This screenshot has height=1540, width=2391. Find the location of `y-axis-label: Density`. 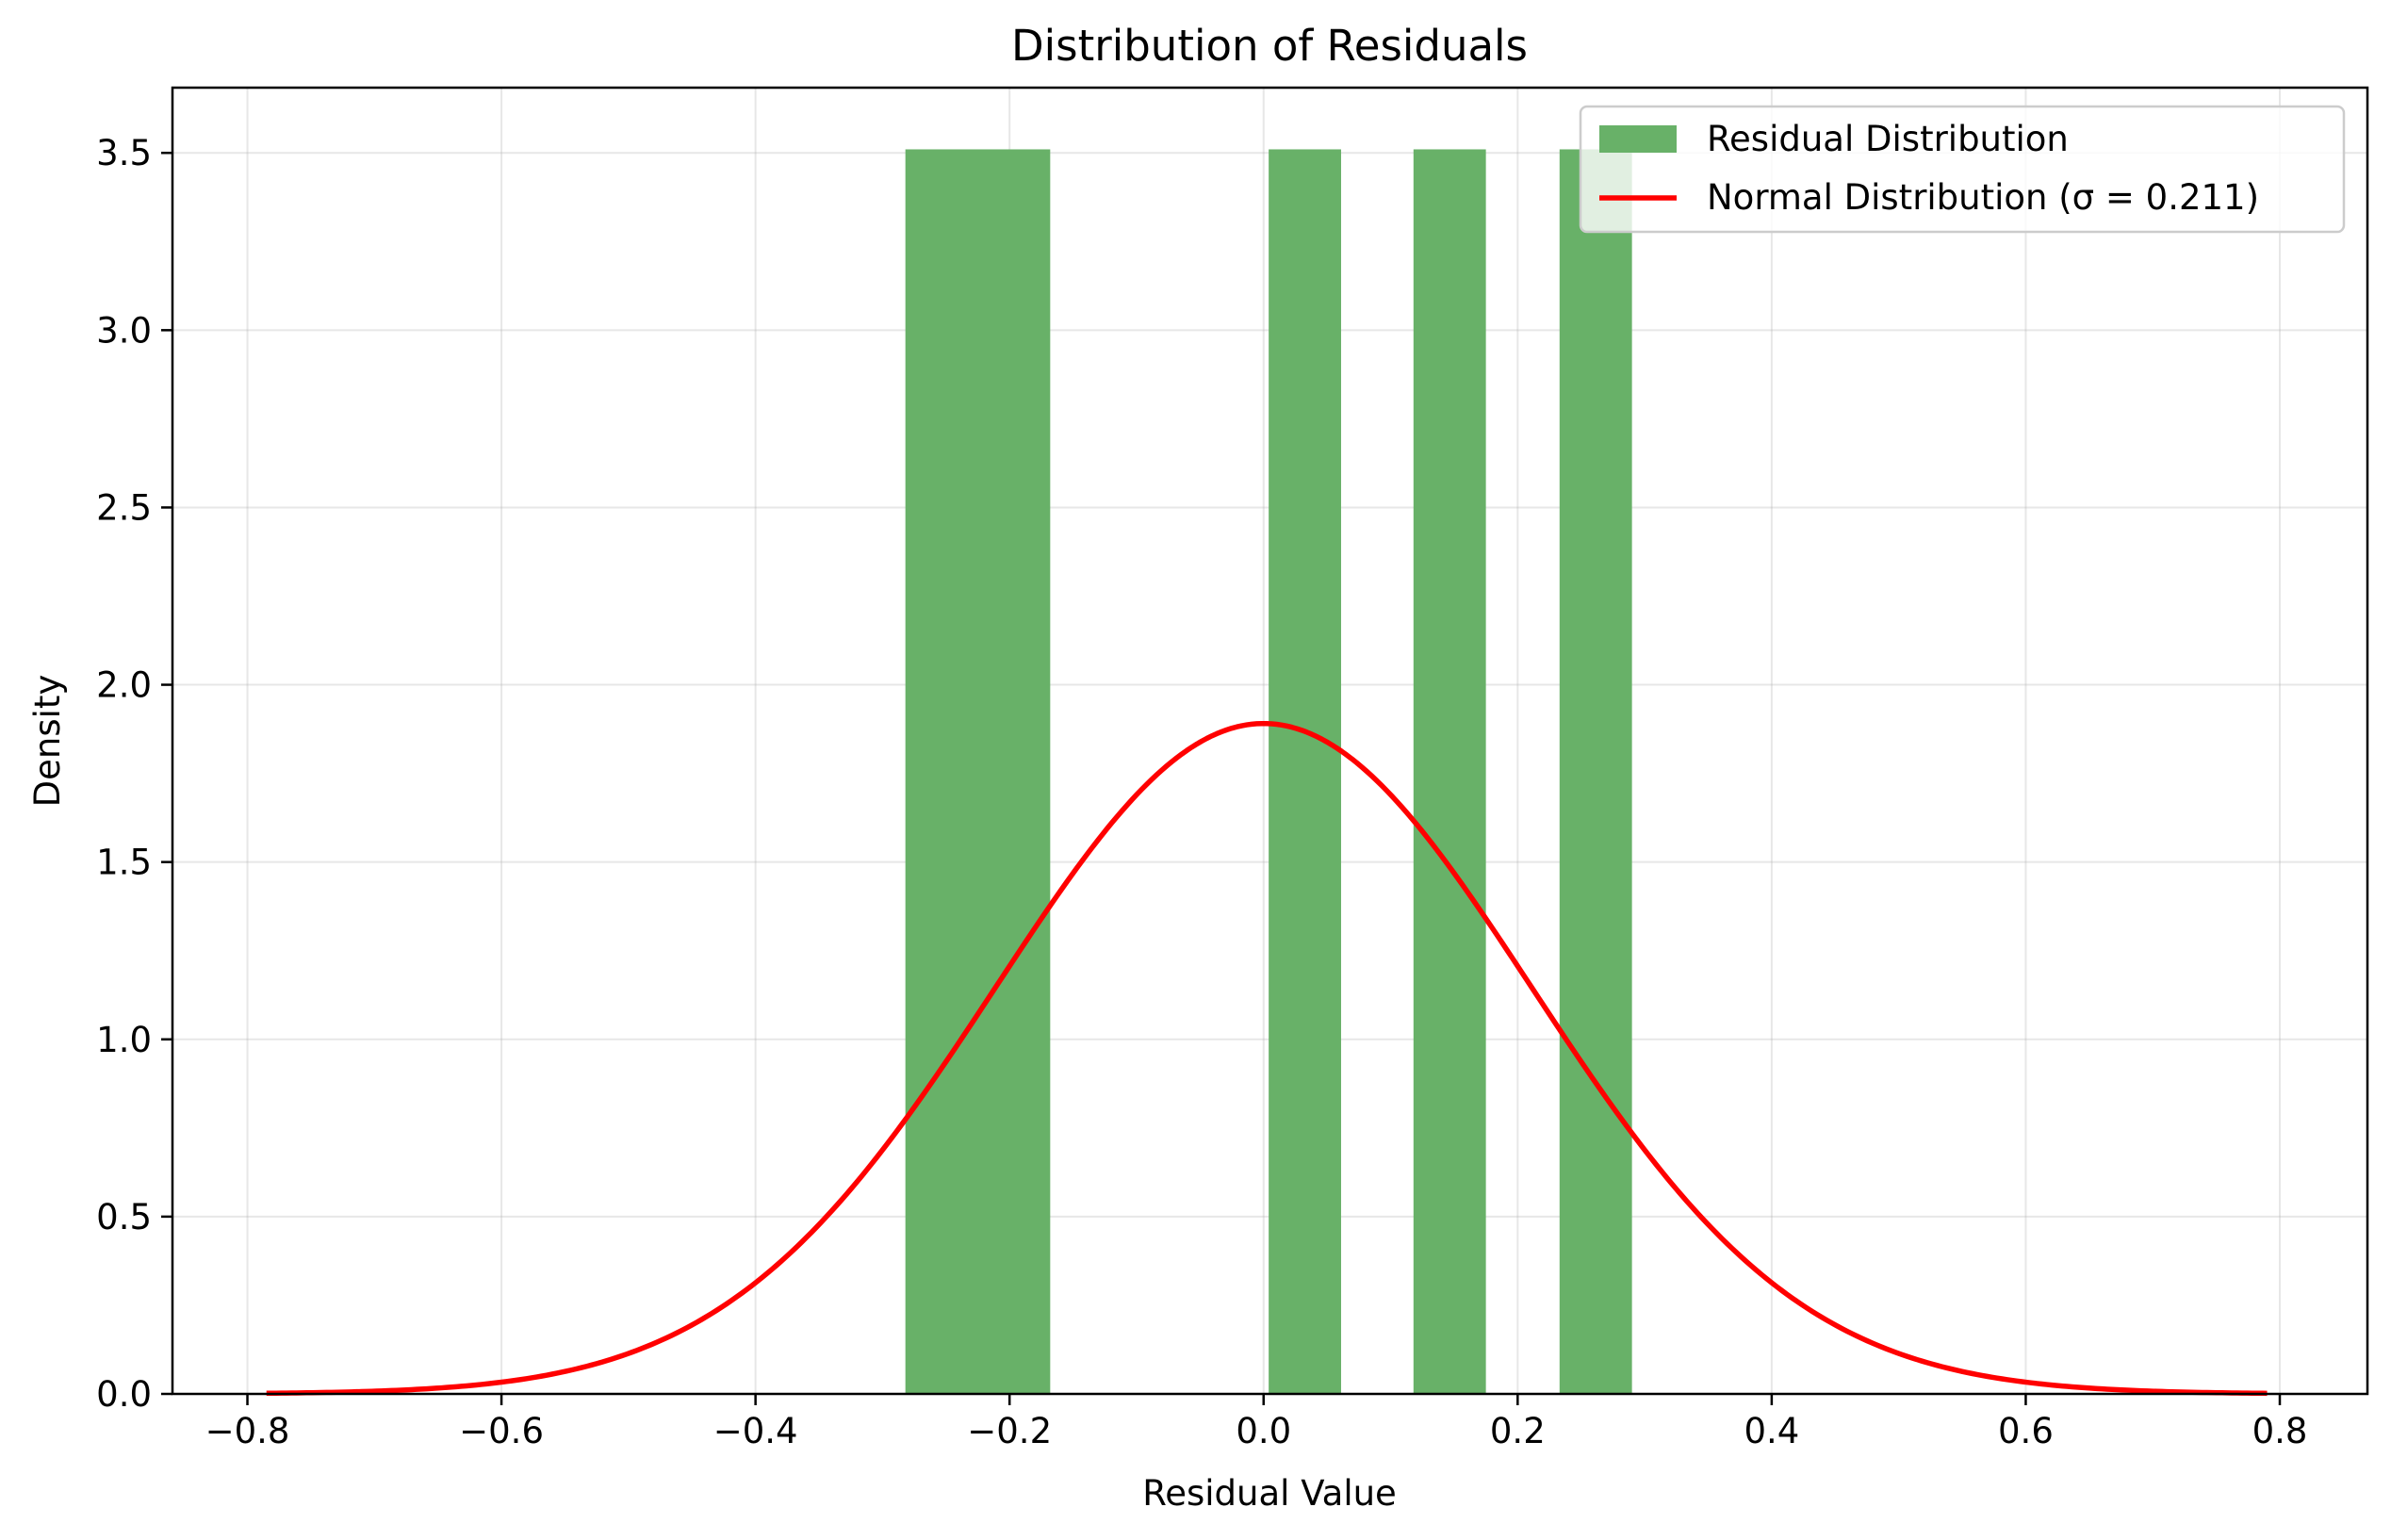

y-axis-label: Density is located at coordinates (47, 741).